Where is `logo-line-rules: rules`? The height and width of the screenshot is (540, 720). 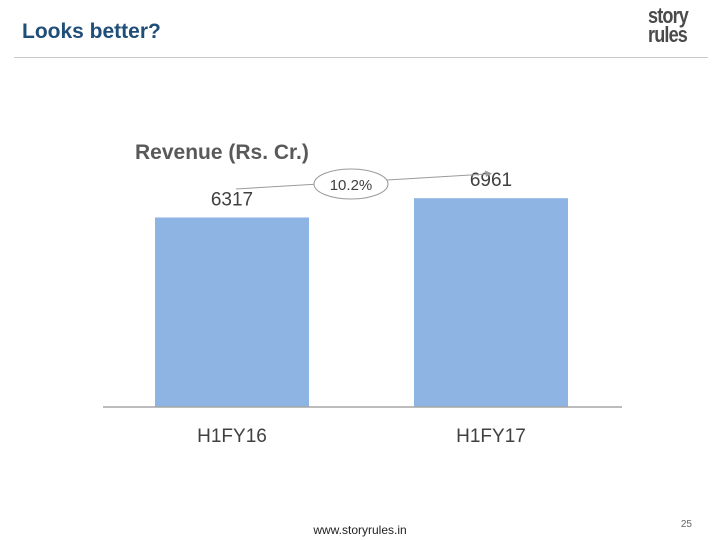 logo-line-rules: rules is located at coordinates (668, 34).